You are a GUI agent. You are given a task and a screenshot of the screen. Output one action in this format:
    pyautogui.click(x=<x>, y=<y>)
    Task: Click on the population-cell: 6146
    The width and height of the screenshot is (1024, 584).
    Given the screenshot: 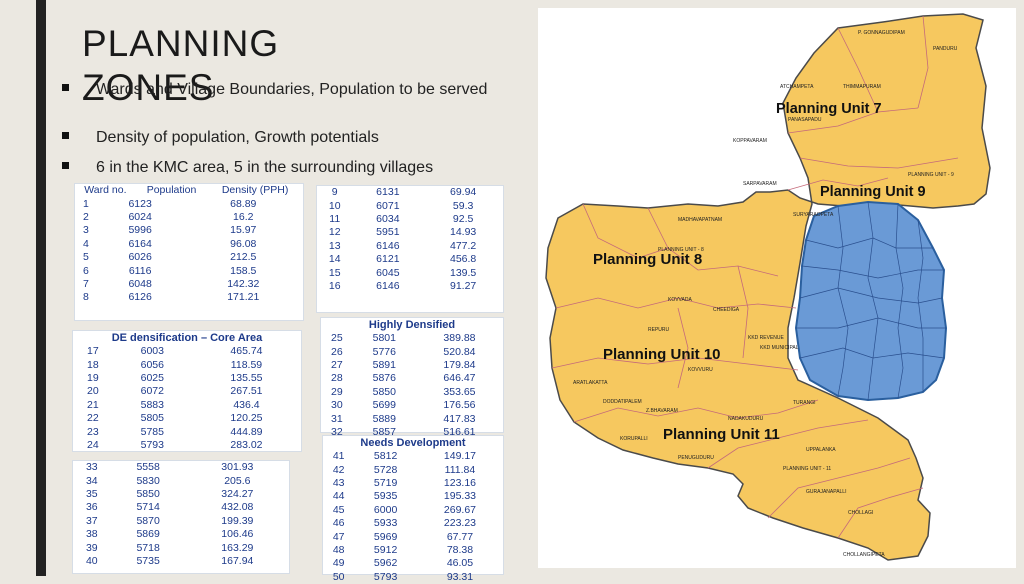 What is the action you would take?
    pyautogui.click(x=388, y=245)
    